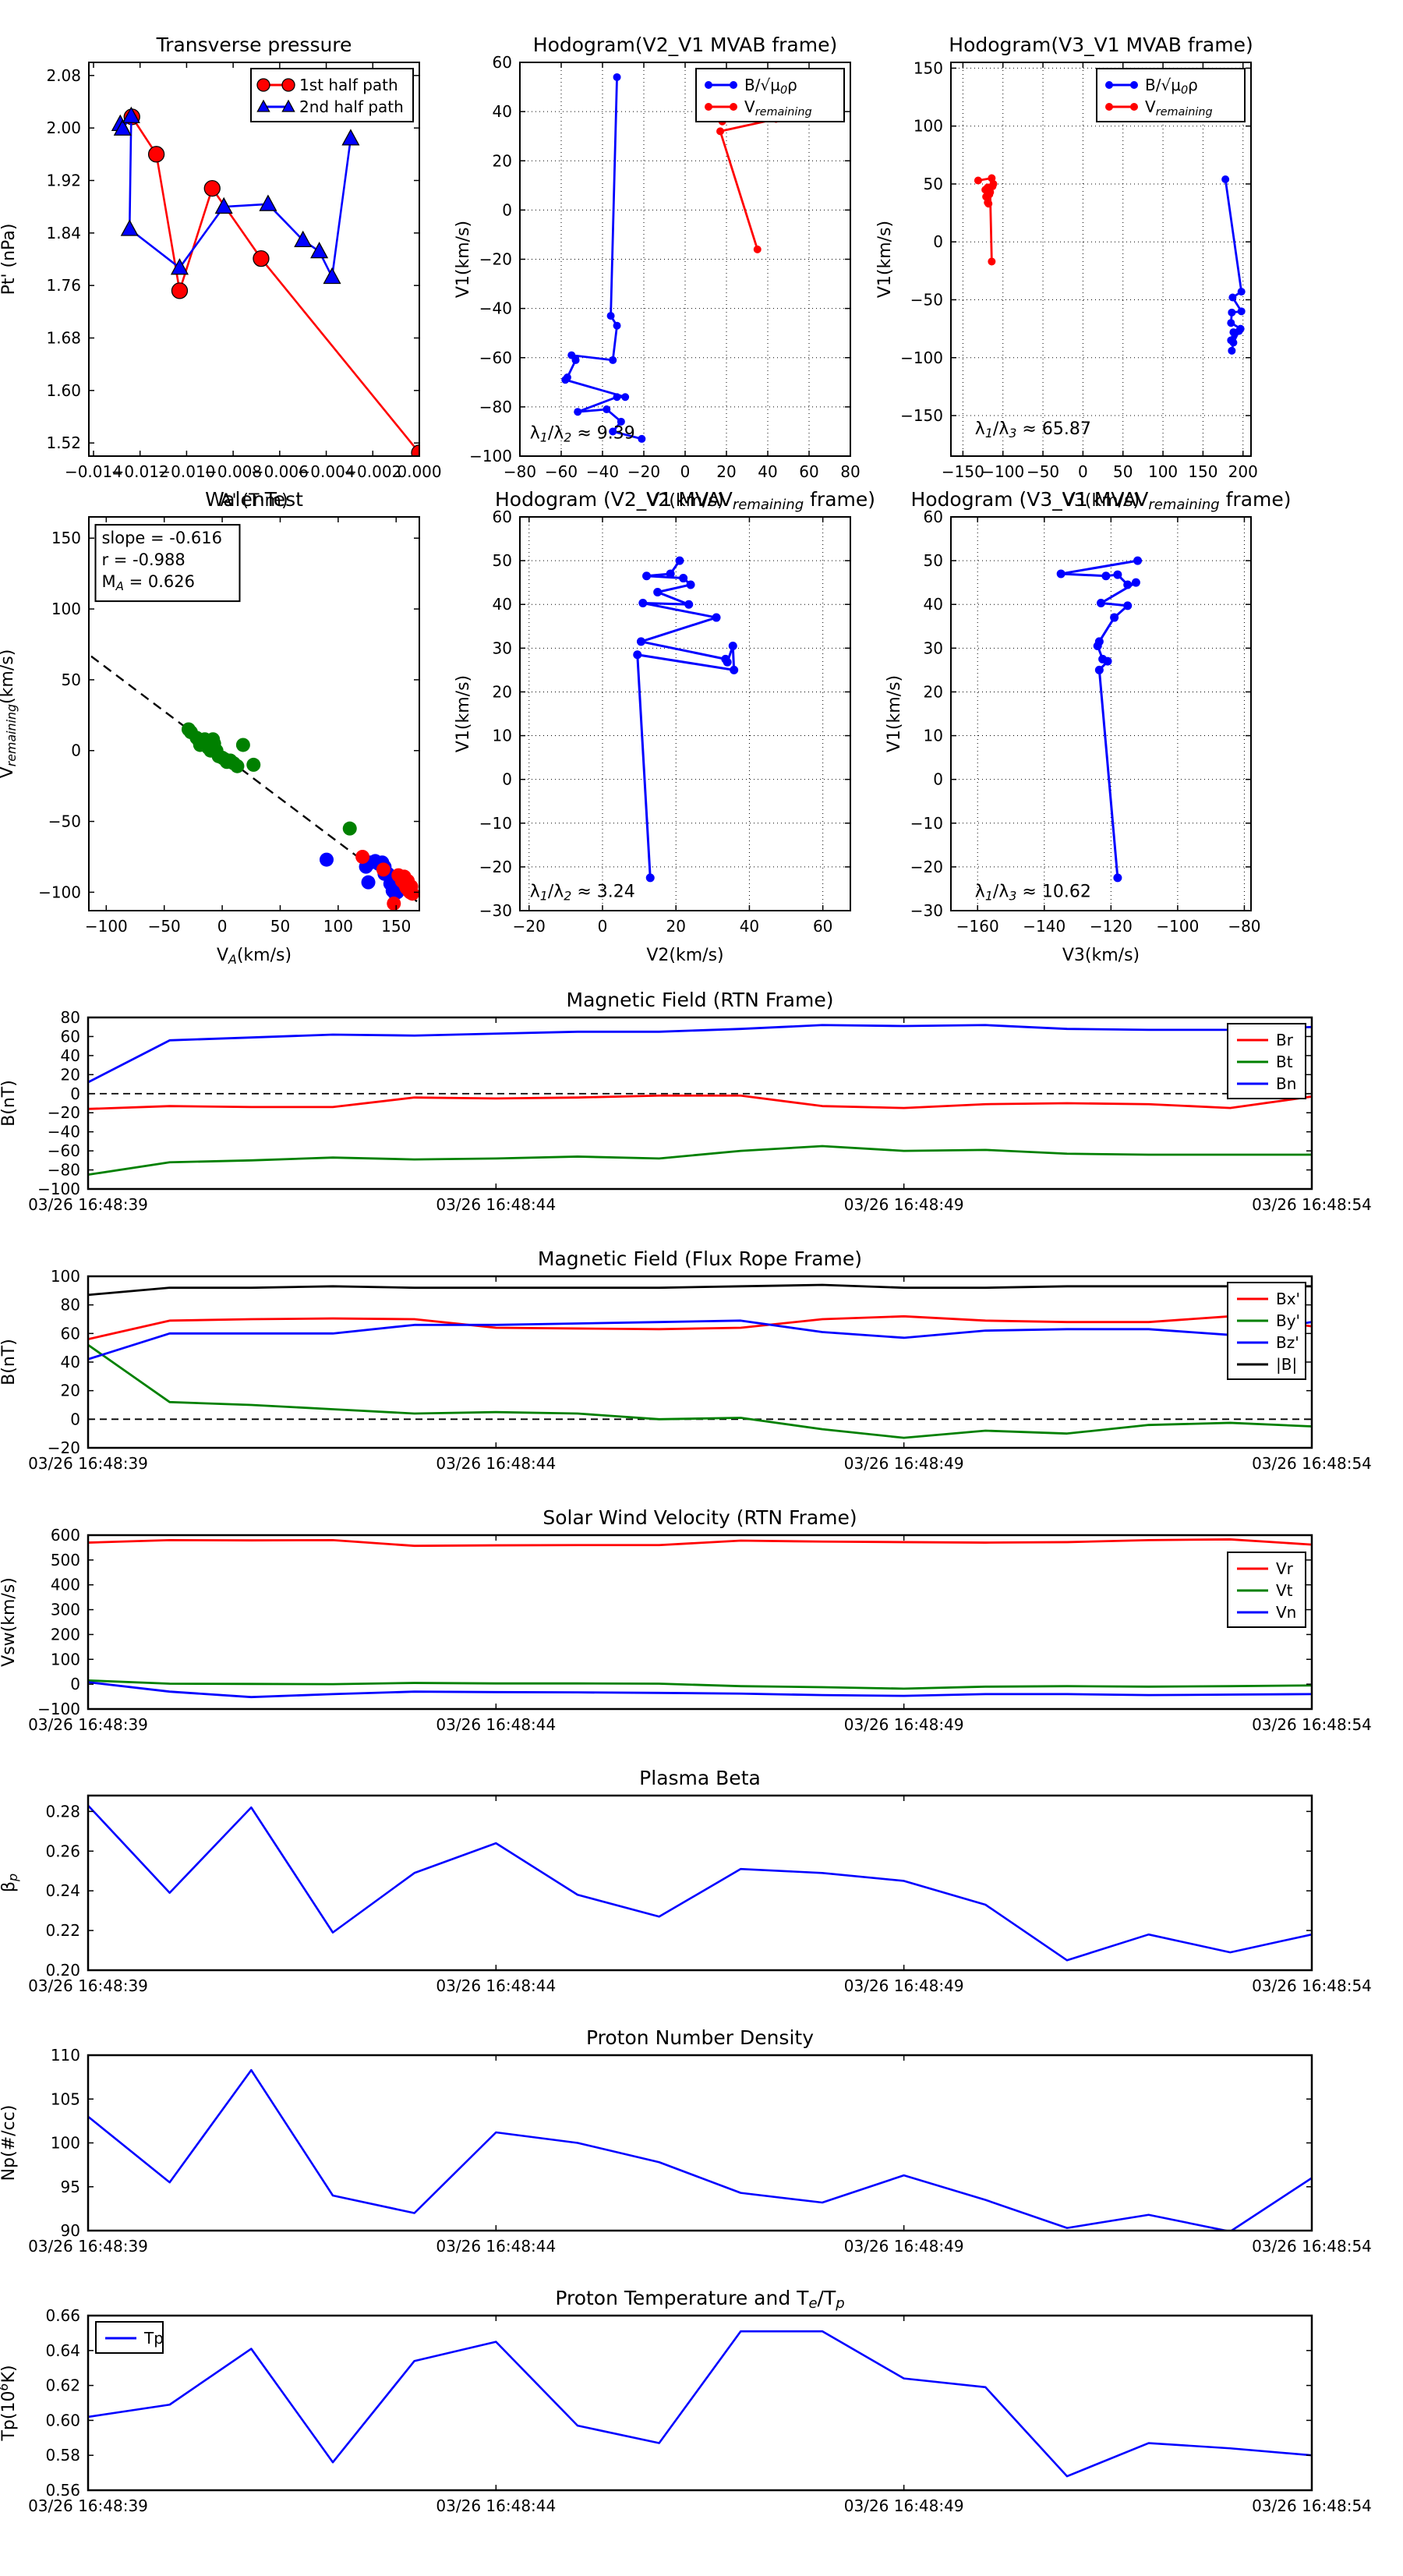  I want to click on x-tick-label: 100, so click(338, 926).